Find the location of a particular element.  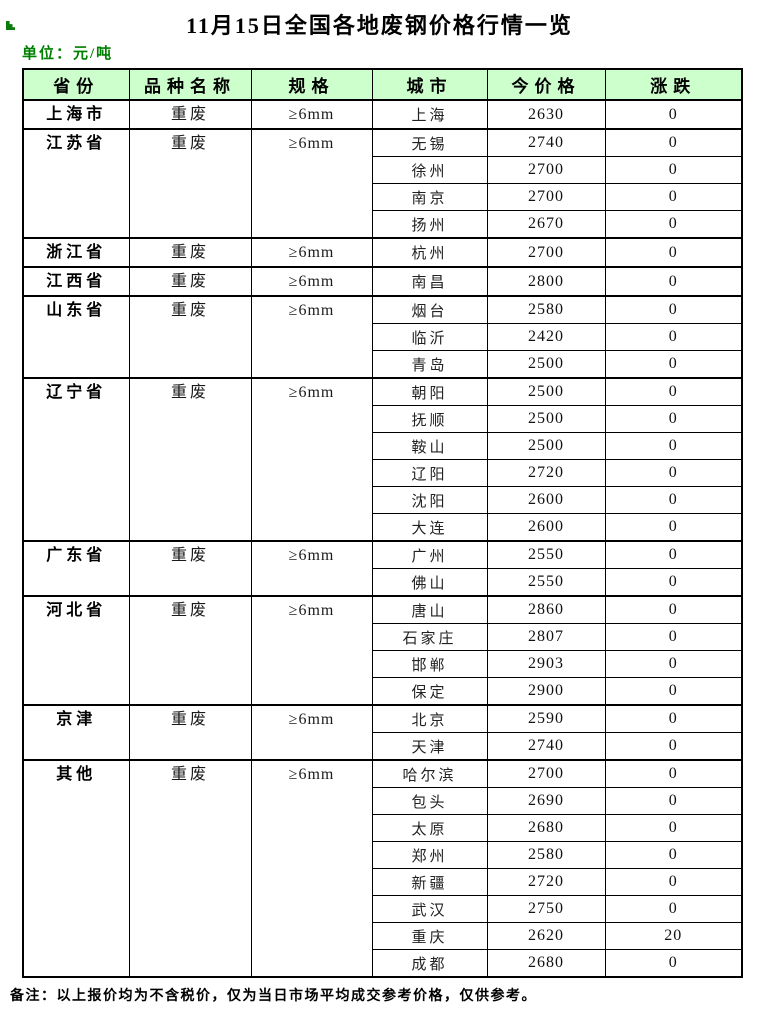

table-row: 佛山 2550 0 is located at coordinates (383, 582).